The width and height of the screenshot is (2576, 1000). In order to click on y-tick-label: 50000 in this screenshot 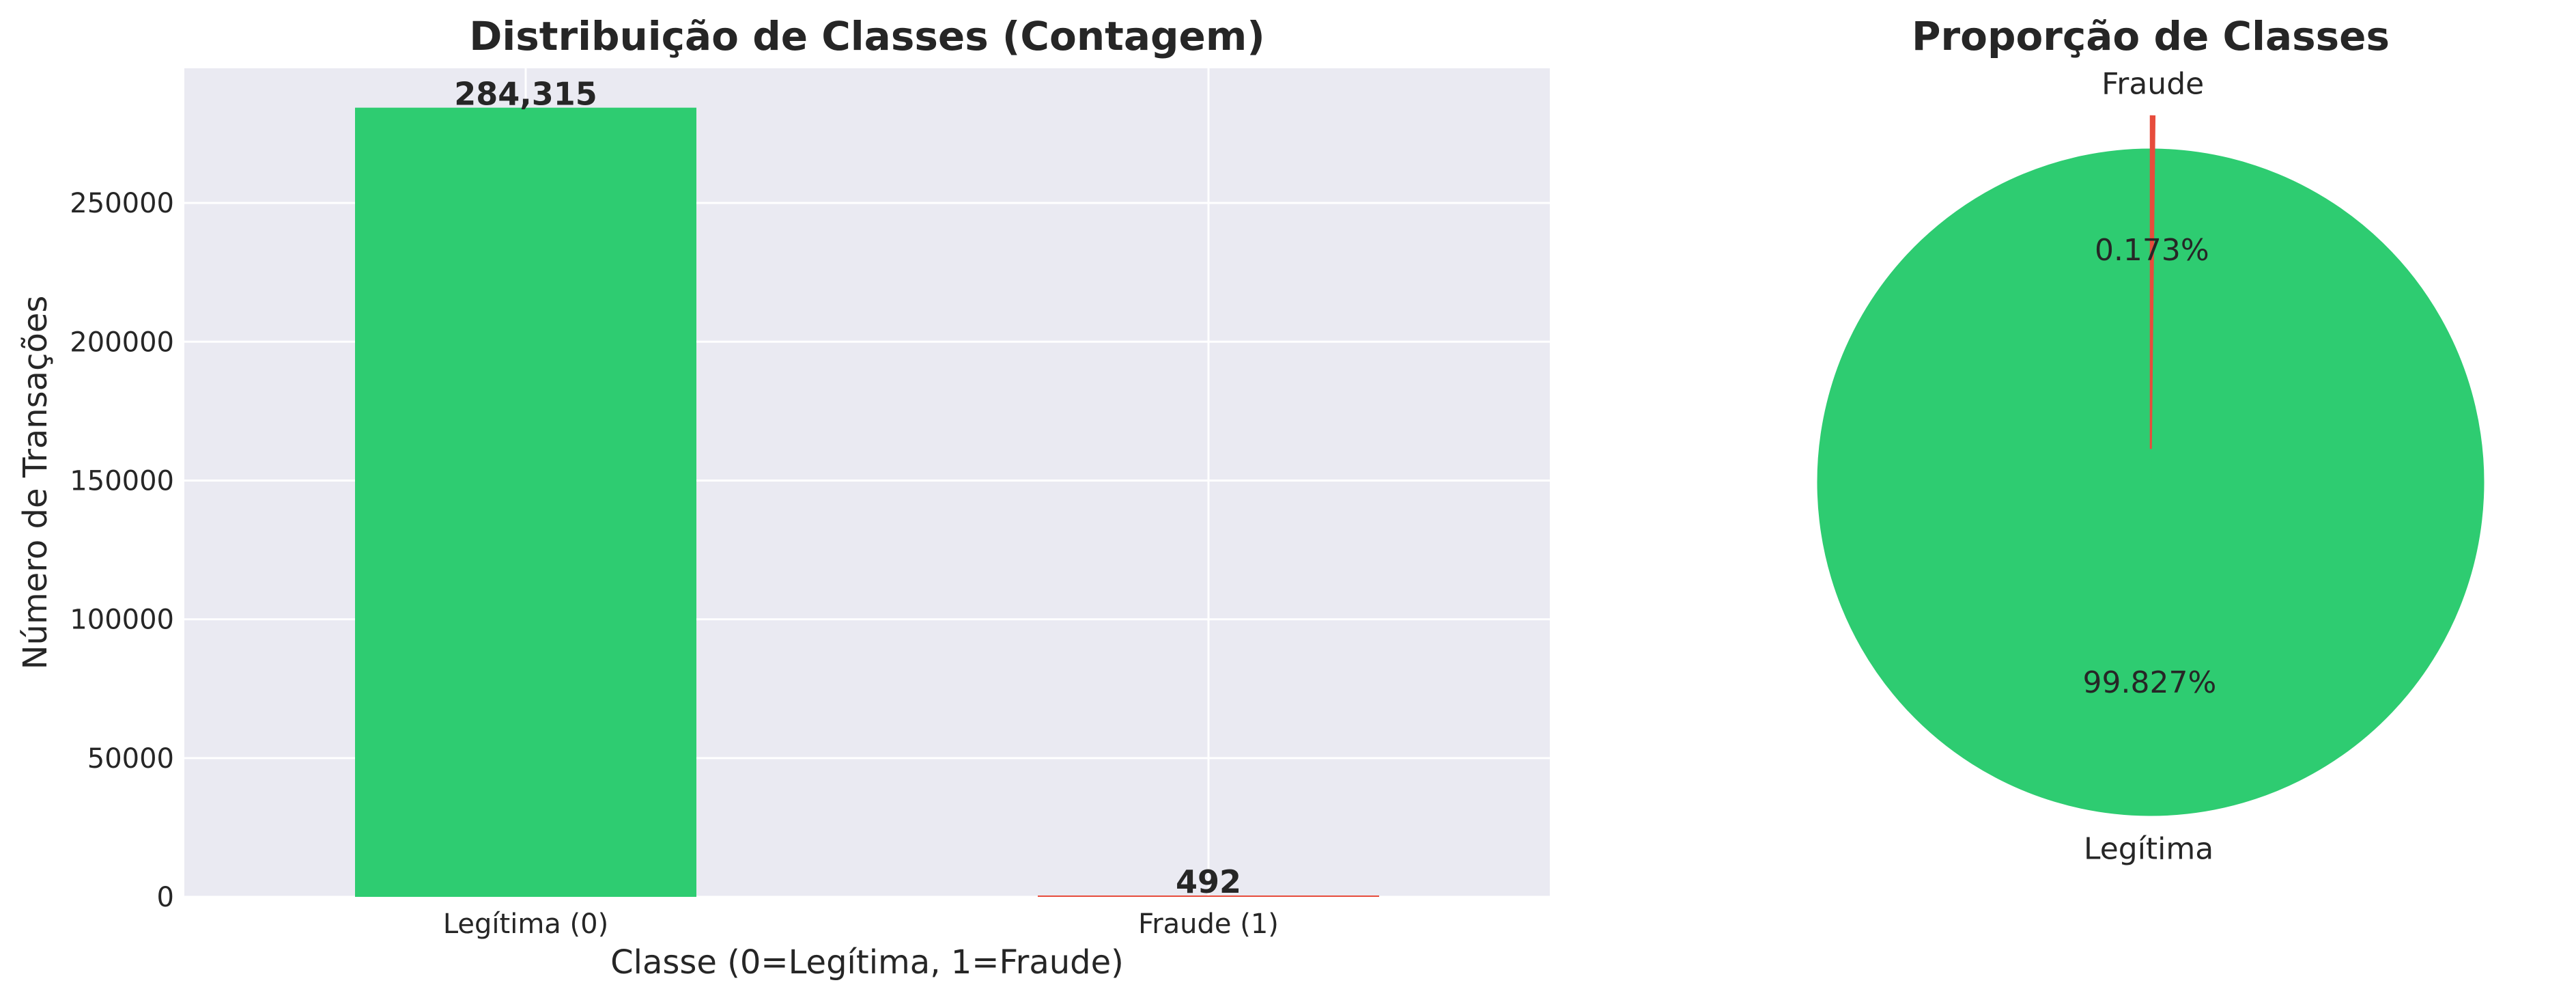, I will do `click(130, 759)`.